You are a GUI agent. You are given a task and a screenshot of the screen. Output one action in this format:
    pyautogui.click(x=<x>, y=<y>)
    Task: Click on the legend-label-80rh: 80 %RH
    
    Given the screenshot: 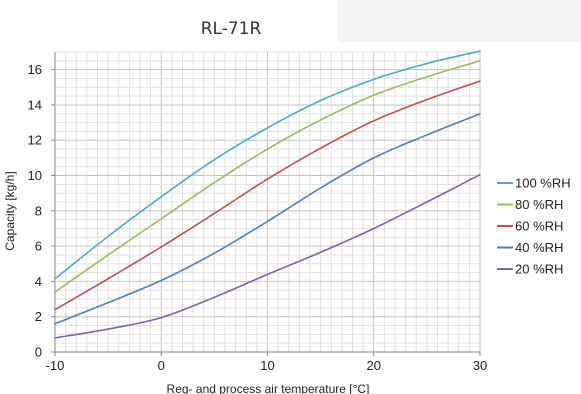 What is the action you would take?
    pyautogui.click(x=539, y=204)
    